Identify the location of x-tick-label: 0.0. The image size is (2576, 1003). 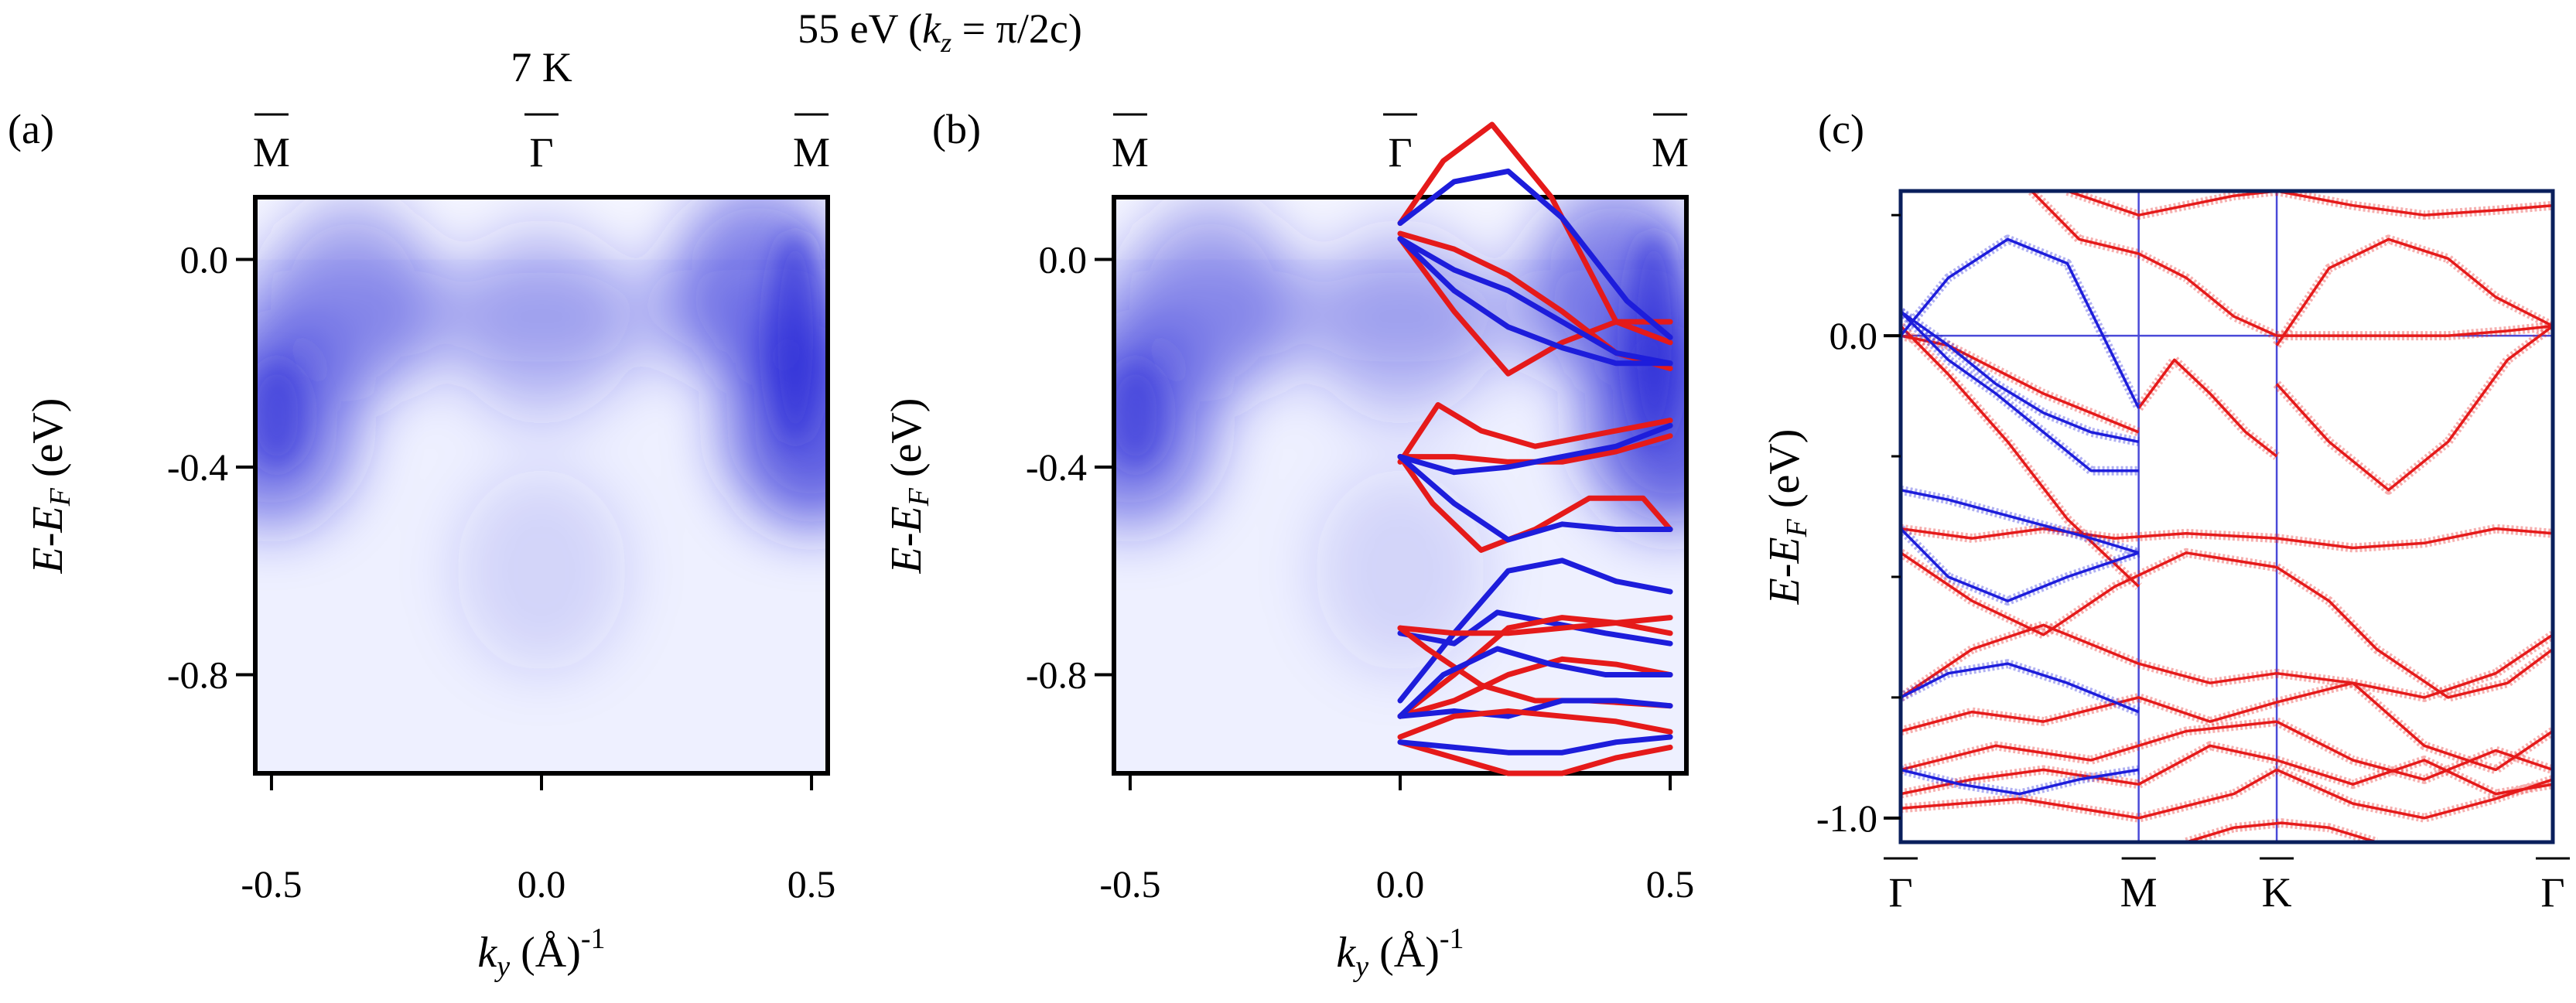
(542, 884).